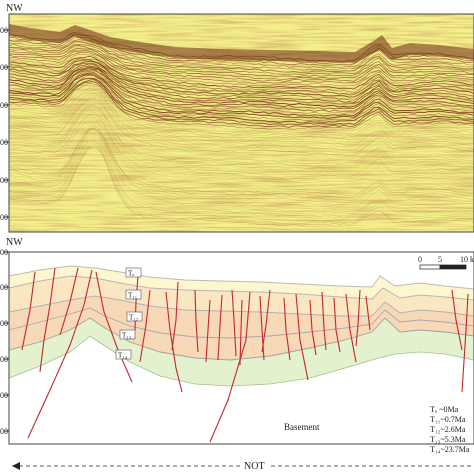 Image resolution: width=474 pixels, height=474 pixels. What do you see at coordinates (448, 429) in the screenshot?
I see `legend-entry-t12: T₁₂~2.6Ma` at bounding box center [448, 429].